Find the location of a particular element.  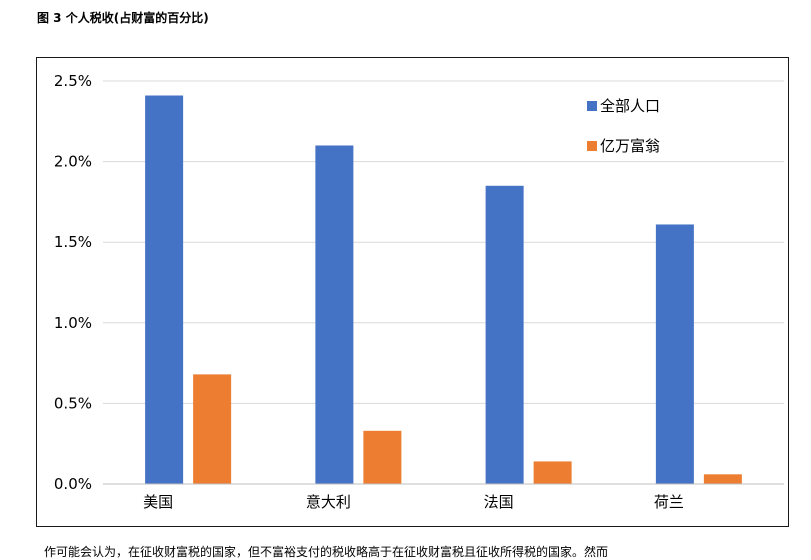

legend-label: 亿万富翁 is located at coordinates (630, 146).